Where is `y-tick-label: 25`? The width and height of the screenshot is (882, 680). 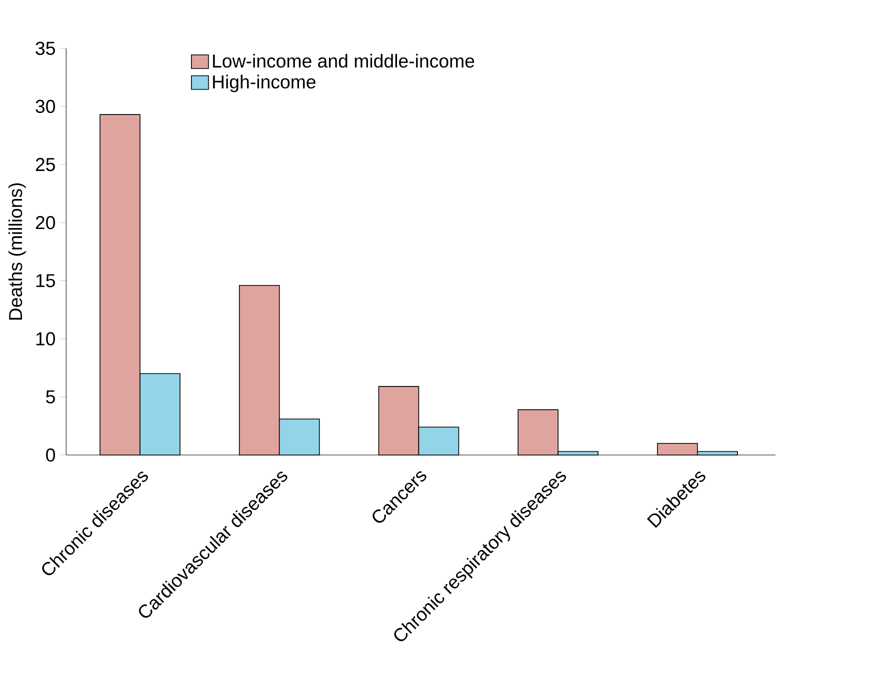 y-tick-label: 25 is located at coordinates (45, 165).